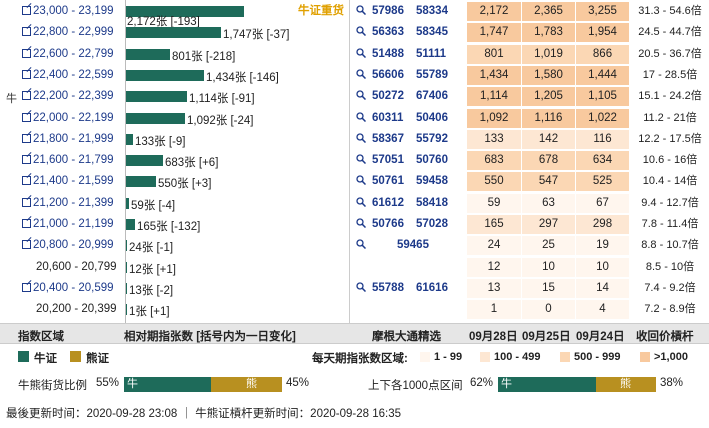  I want to click on warrant-code: 55789, so click(432, 74).